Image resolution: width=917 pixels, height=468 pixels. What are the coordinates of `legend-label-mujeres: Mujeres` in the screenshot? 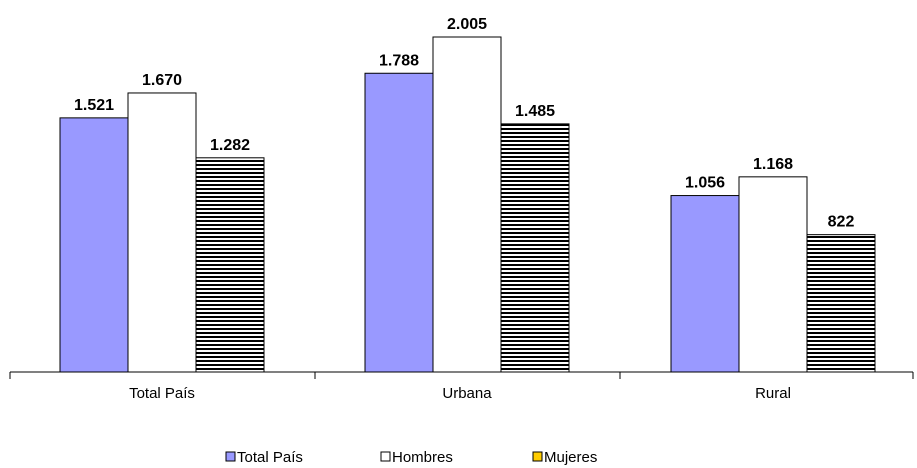 It's located at (570, 457).